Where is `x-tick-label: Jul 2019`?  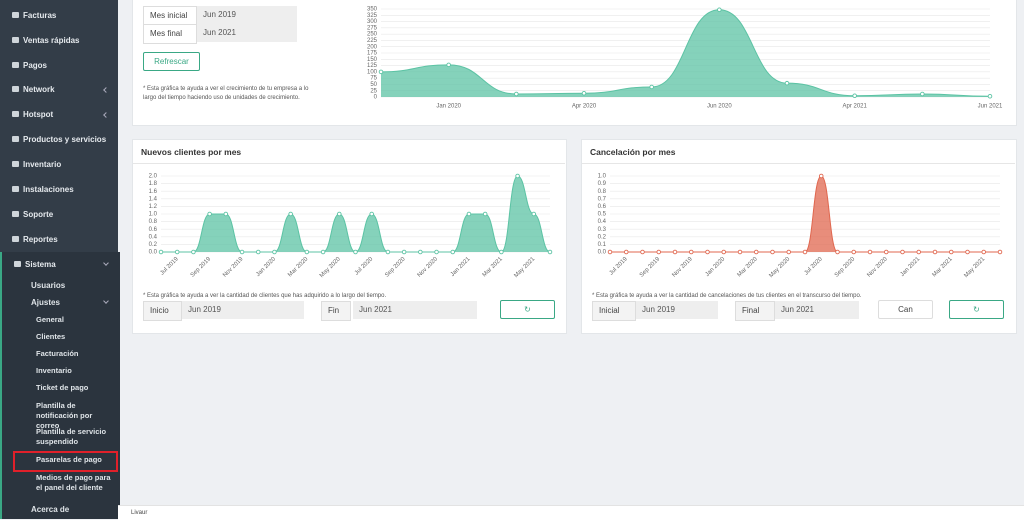
x-tick-label: Jul 2019 is located at coordinates (618, 266).